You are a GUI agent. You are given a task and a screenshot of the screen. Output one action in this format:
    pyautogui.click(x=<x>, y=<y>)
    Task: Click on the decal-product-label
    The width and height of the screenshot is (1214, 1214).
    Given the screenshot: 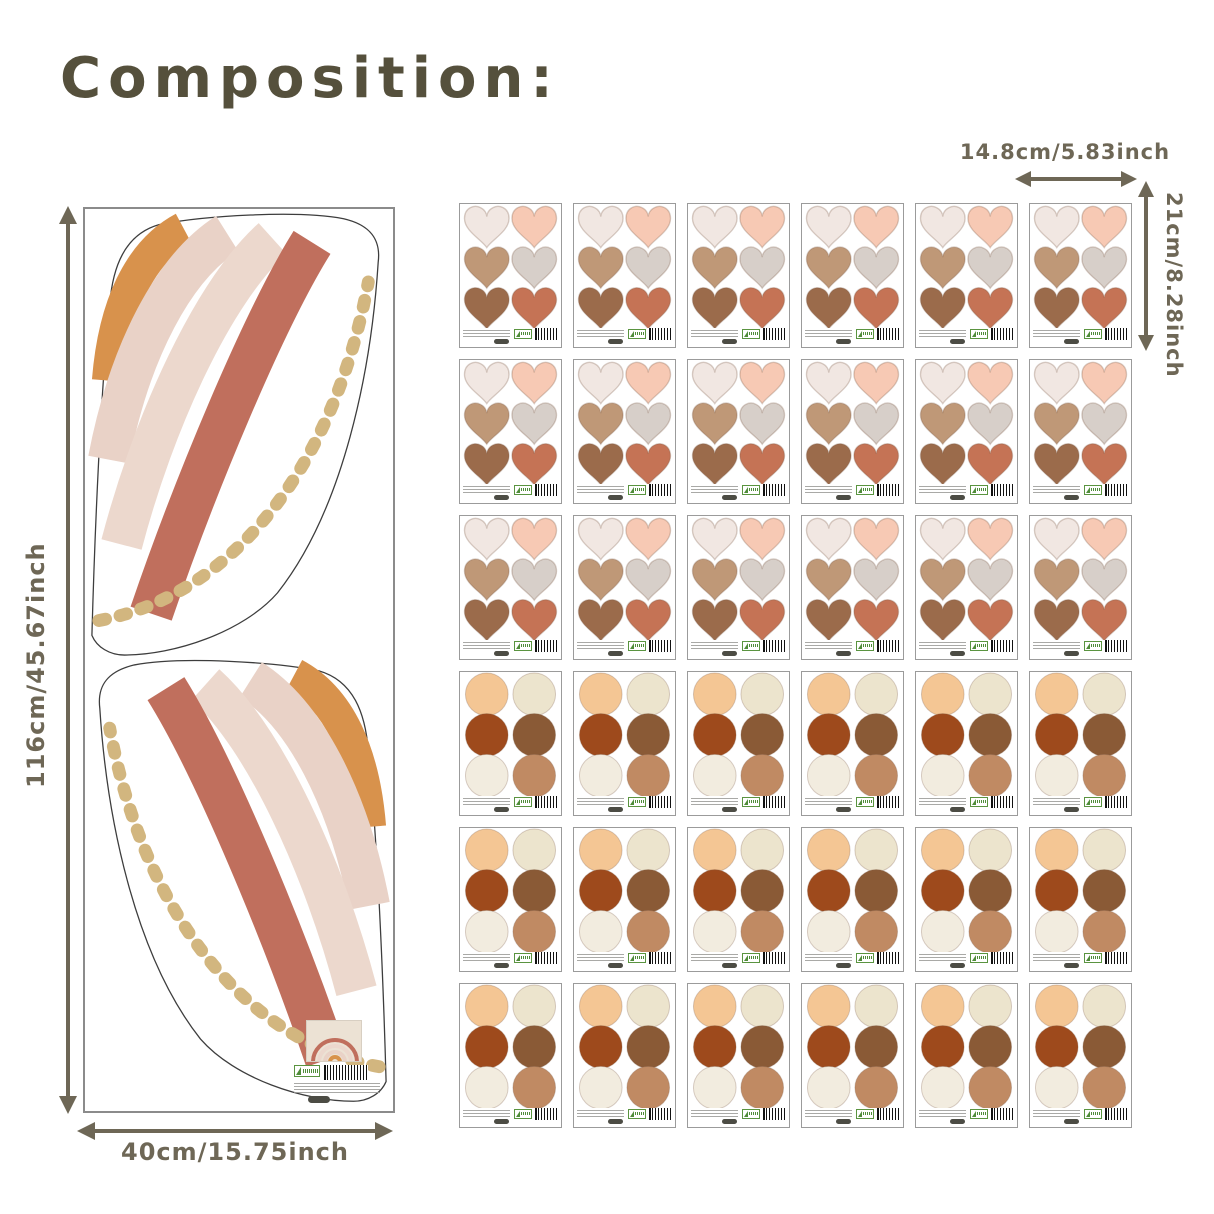 What is the action you would take?
    pyautogui.click(x=341, y=1061)
    